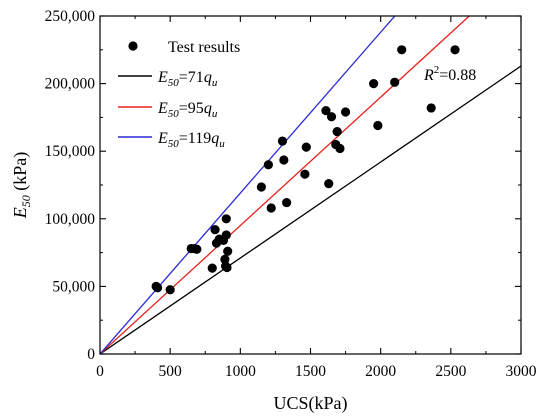 The width and height of the screenshot is (550, 416). What do you see at coordinates (380, 371) in the screenshot?
I see `x-tick-label: 2000` at bounding box center [380, 371].